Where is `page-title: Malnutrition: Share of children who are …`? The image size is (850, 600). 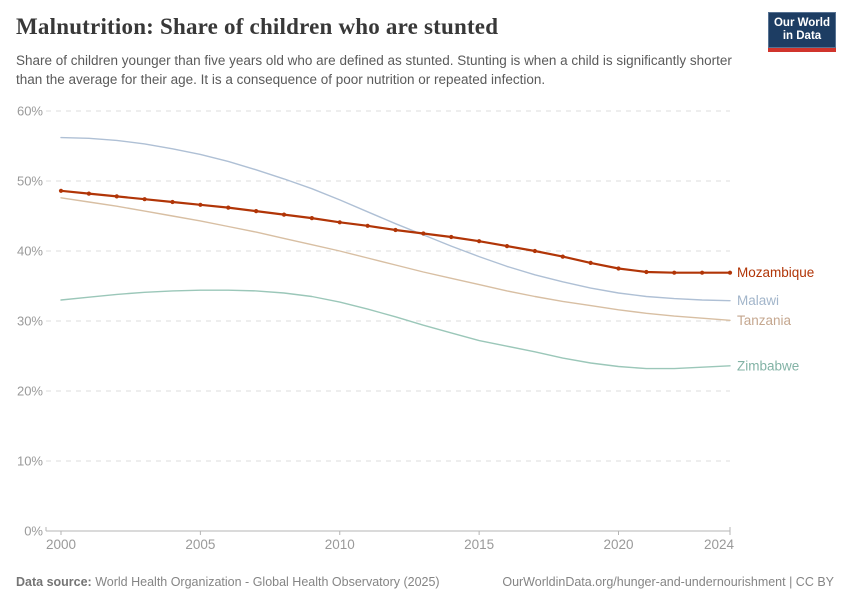
page-title: Malnutrition: Share of children who are … is located at coordinates (257, 26).